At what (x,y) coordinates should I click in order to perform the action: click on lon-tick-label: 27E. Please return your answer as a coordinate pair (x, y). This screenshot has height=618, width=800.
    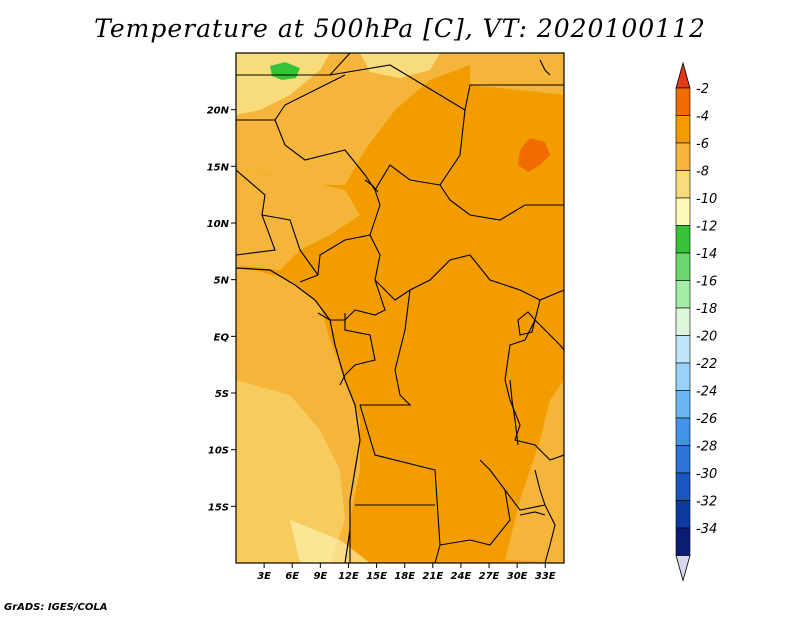
    Looking at the image, I should click on (489, 576).